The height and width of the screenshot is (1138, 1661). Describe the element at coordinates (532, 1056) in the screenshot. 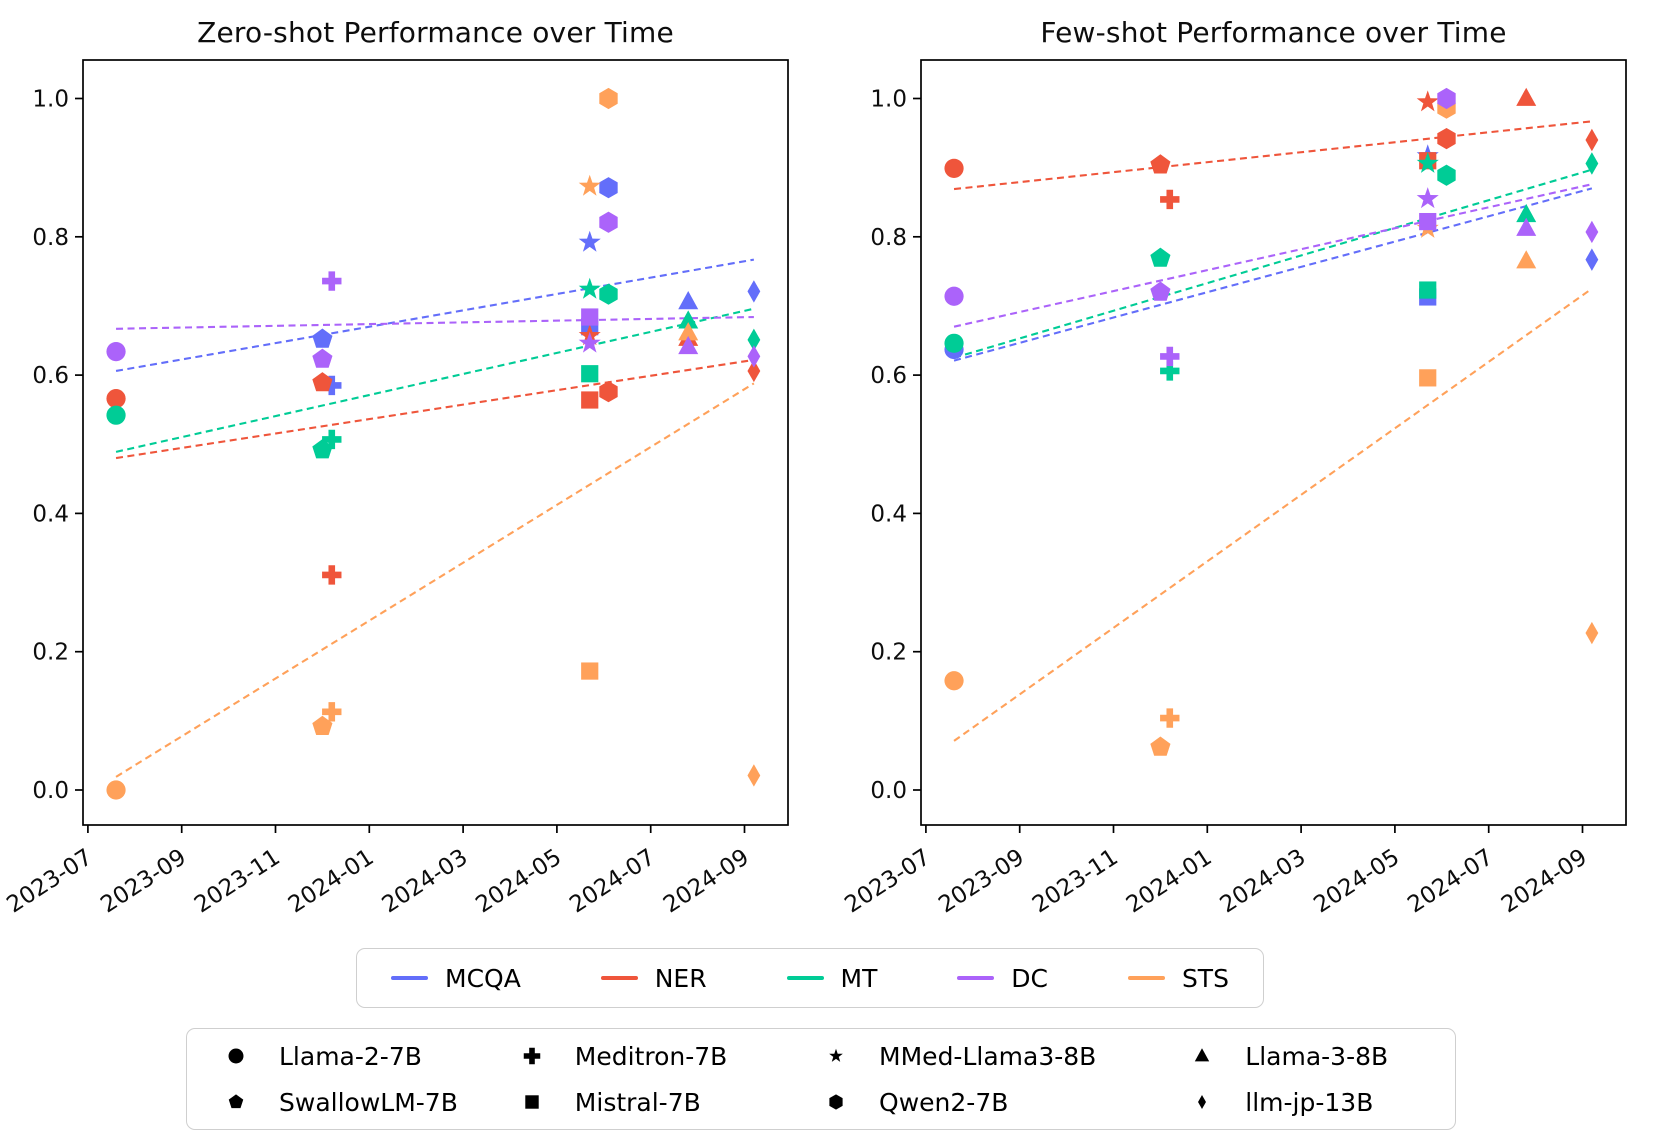

I see `plus-icon` at that location.